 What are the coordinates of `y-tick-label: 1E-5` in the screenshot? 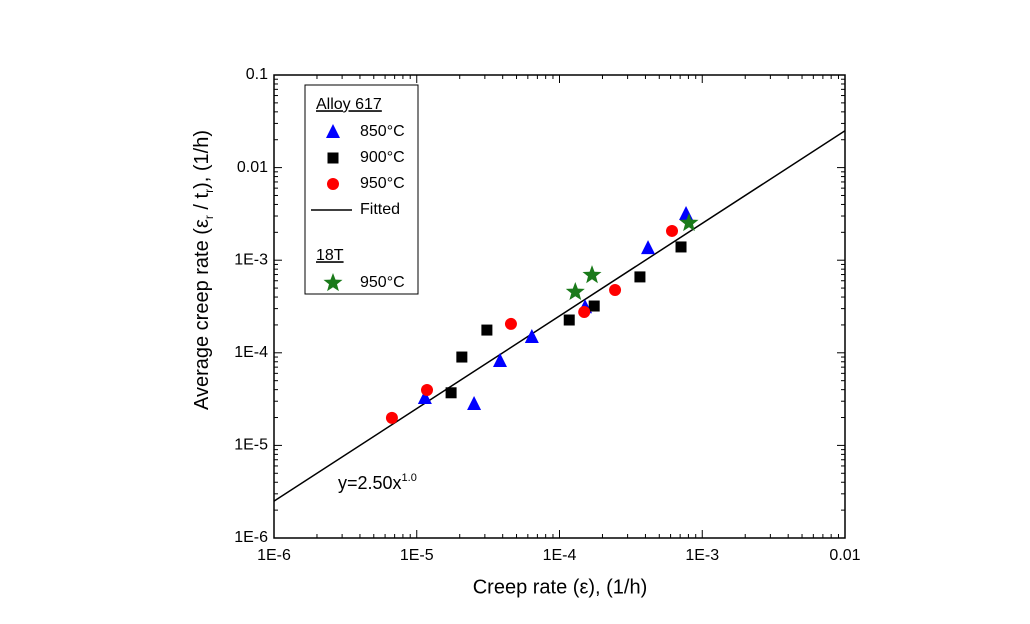 It's located at (251, 445).